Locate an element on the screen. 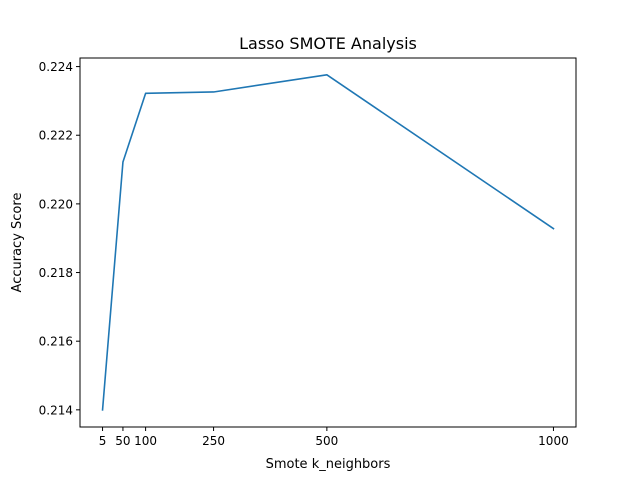 Image resolution: width=640 pixels, height=480 pixels. x-tick-label: 500 is located at coordinates (326, 441).